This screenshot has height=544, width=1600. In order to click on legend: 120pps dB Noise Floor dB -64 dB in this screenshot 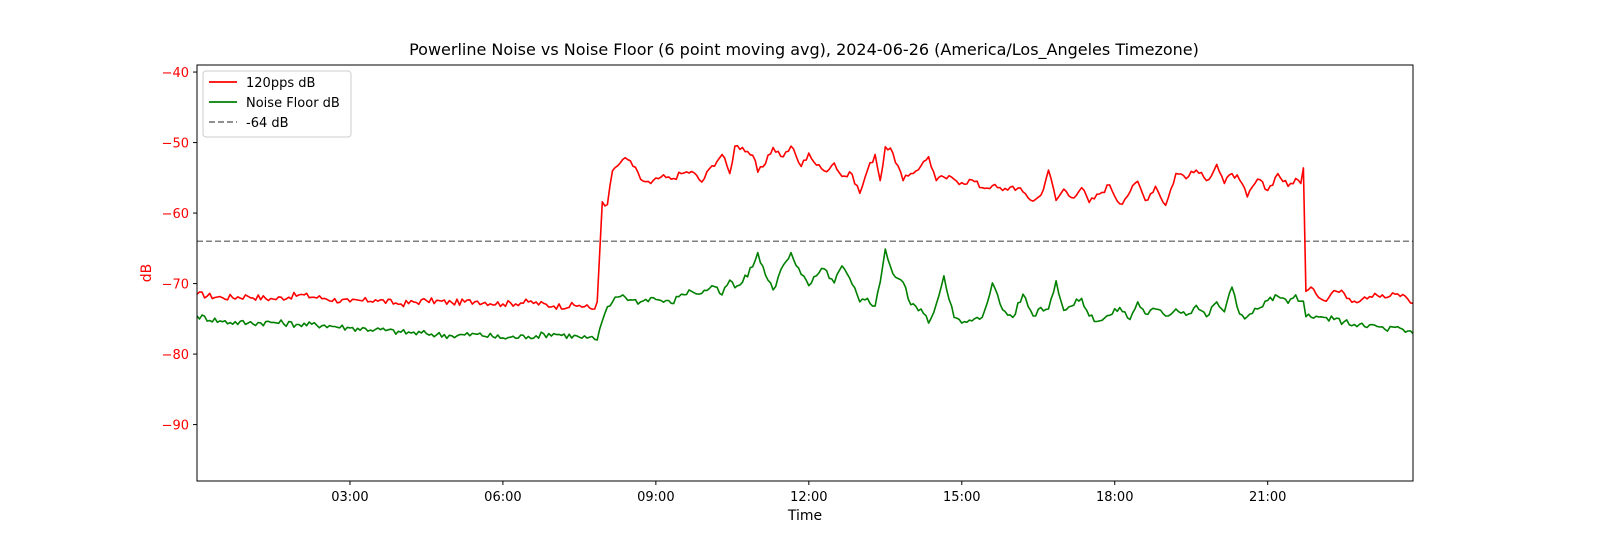, I will do `click(277, 104)`.